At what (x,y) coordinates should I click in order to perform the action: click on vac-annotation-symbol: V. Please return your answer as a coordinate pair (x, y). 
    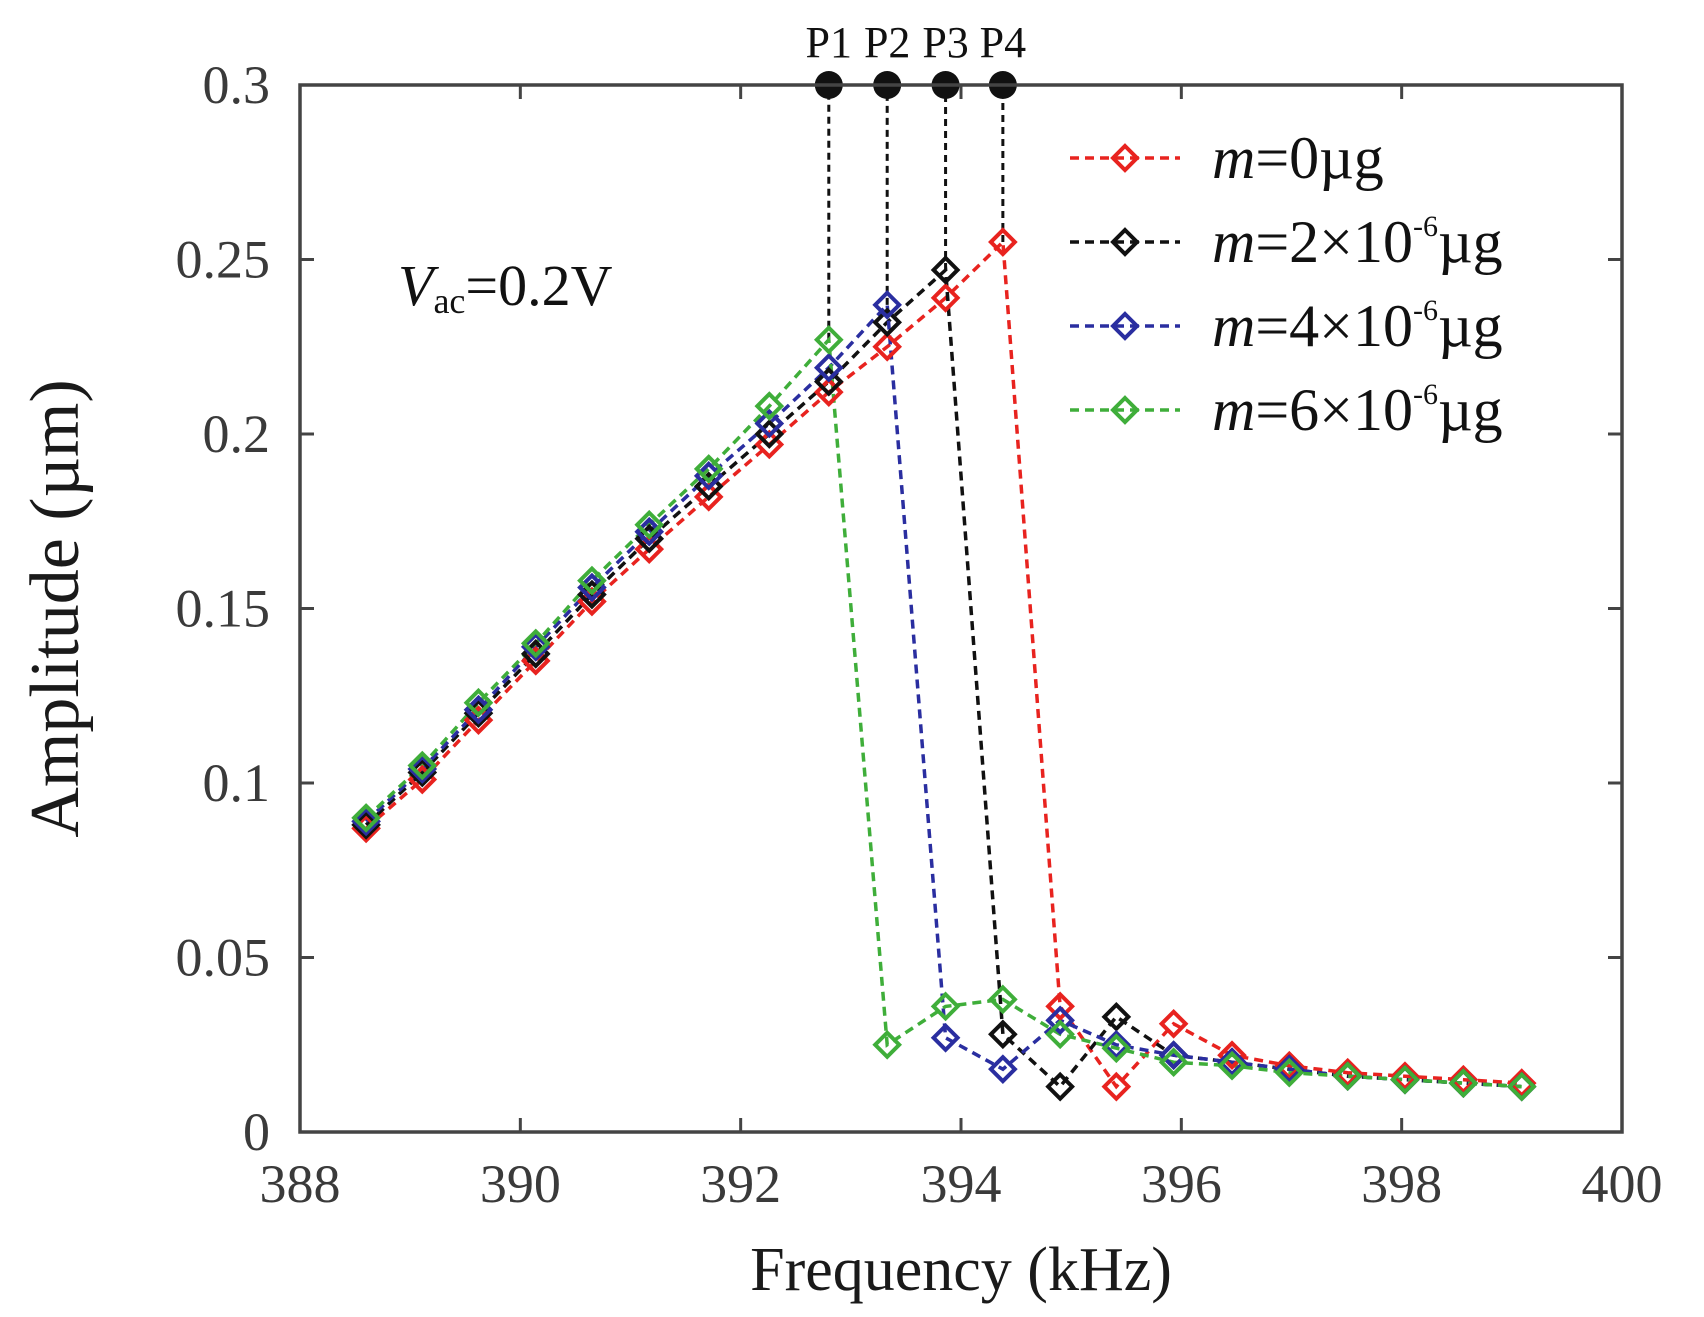
    Looking at the image, I should click on (419, 285).